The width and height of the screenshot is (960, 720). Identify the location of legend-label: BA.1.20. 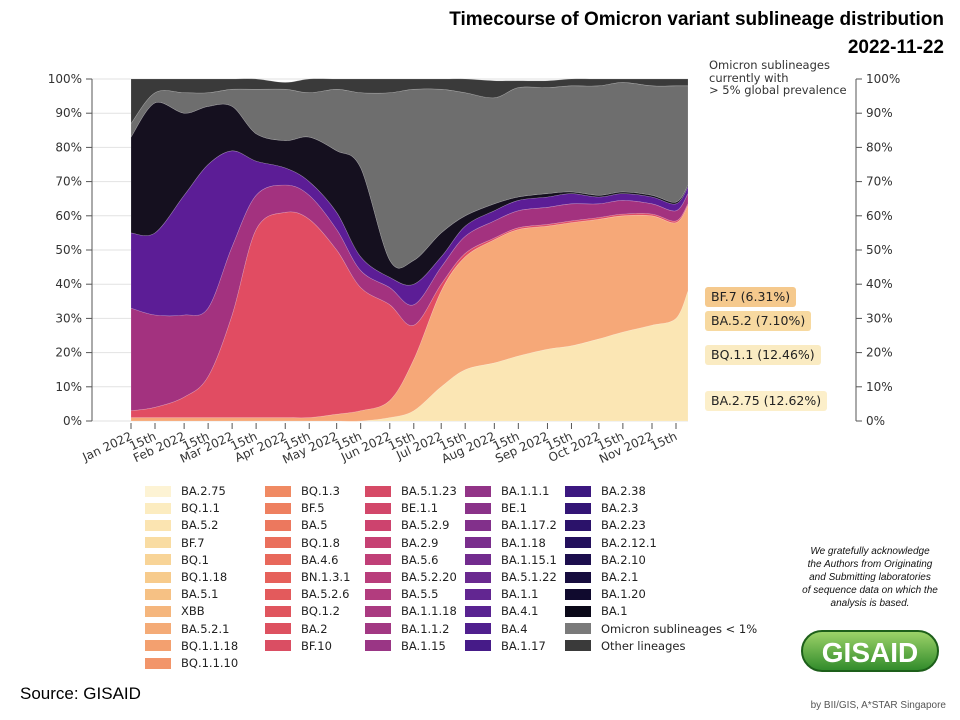
(623, 594).